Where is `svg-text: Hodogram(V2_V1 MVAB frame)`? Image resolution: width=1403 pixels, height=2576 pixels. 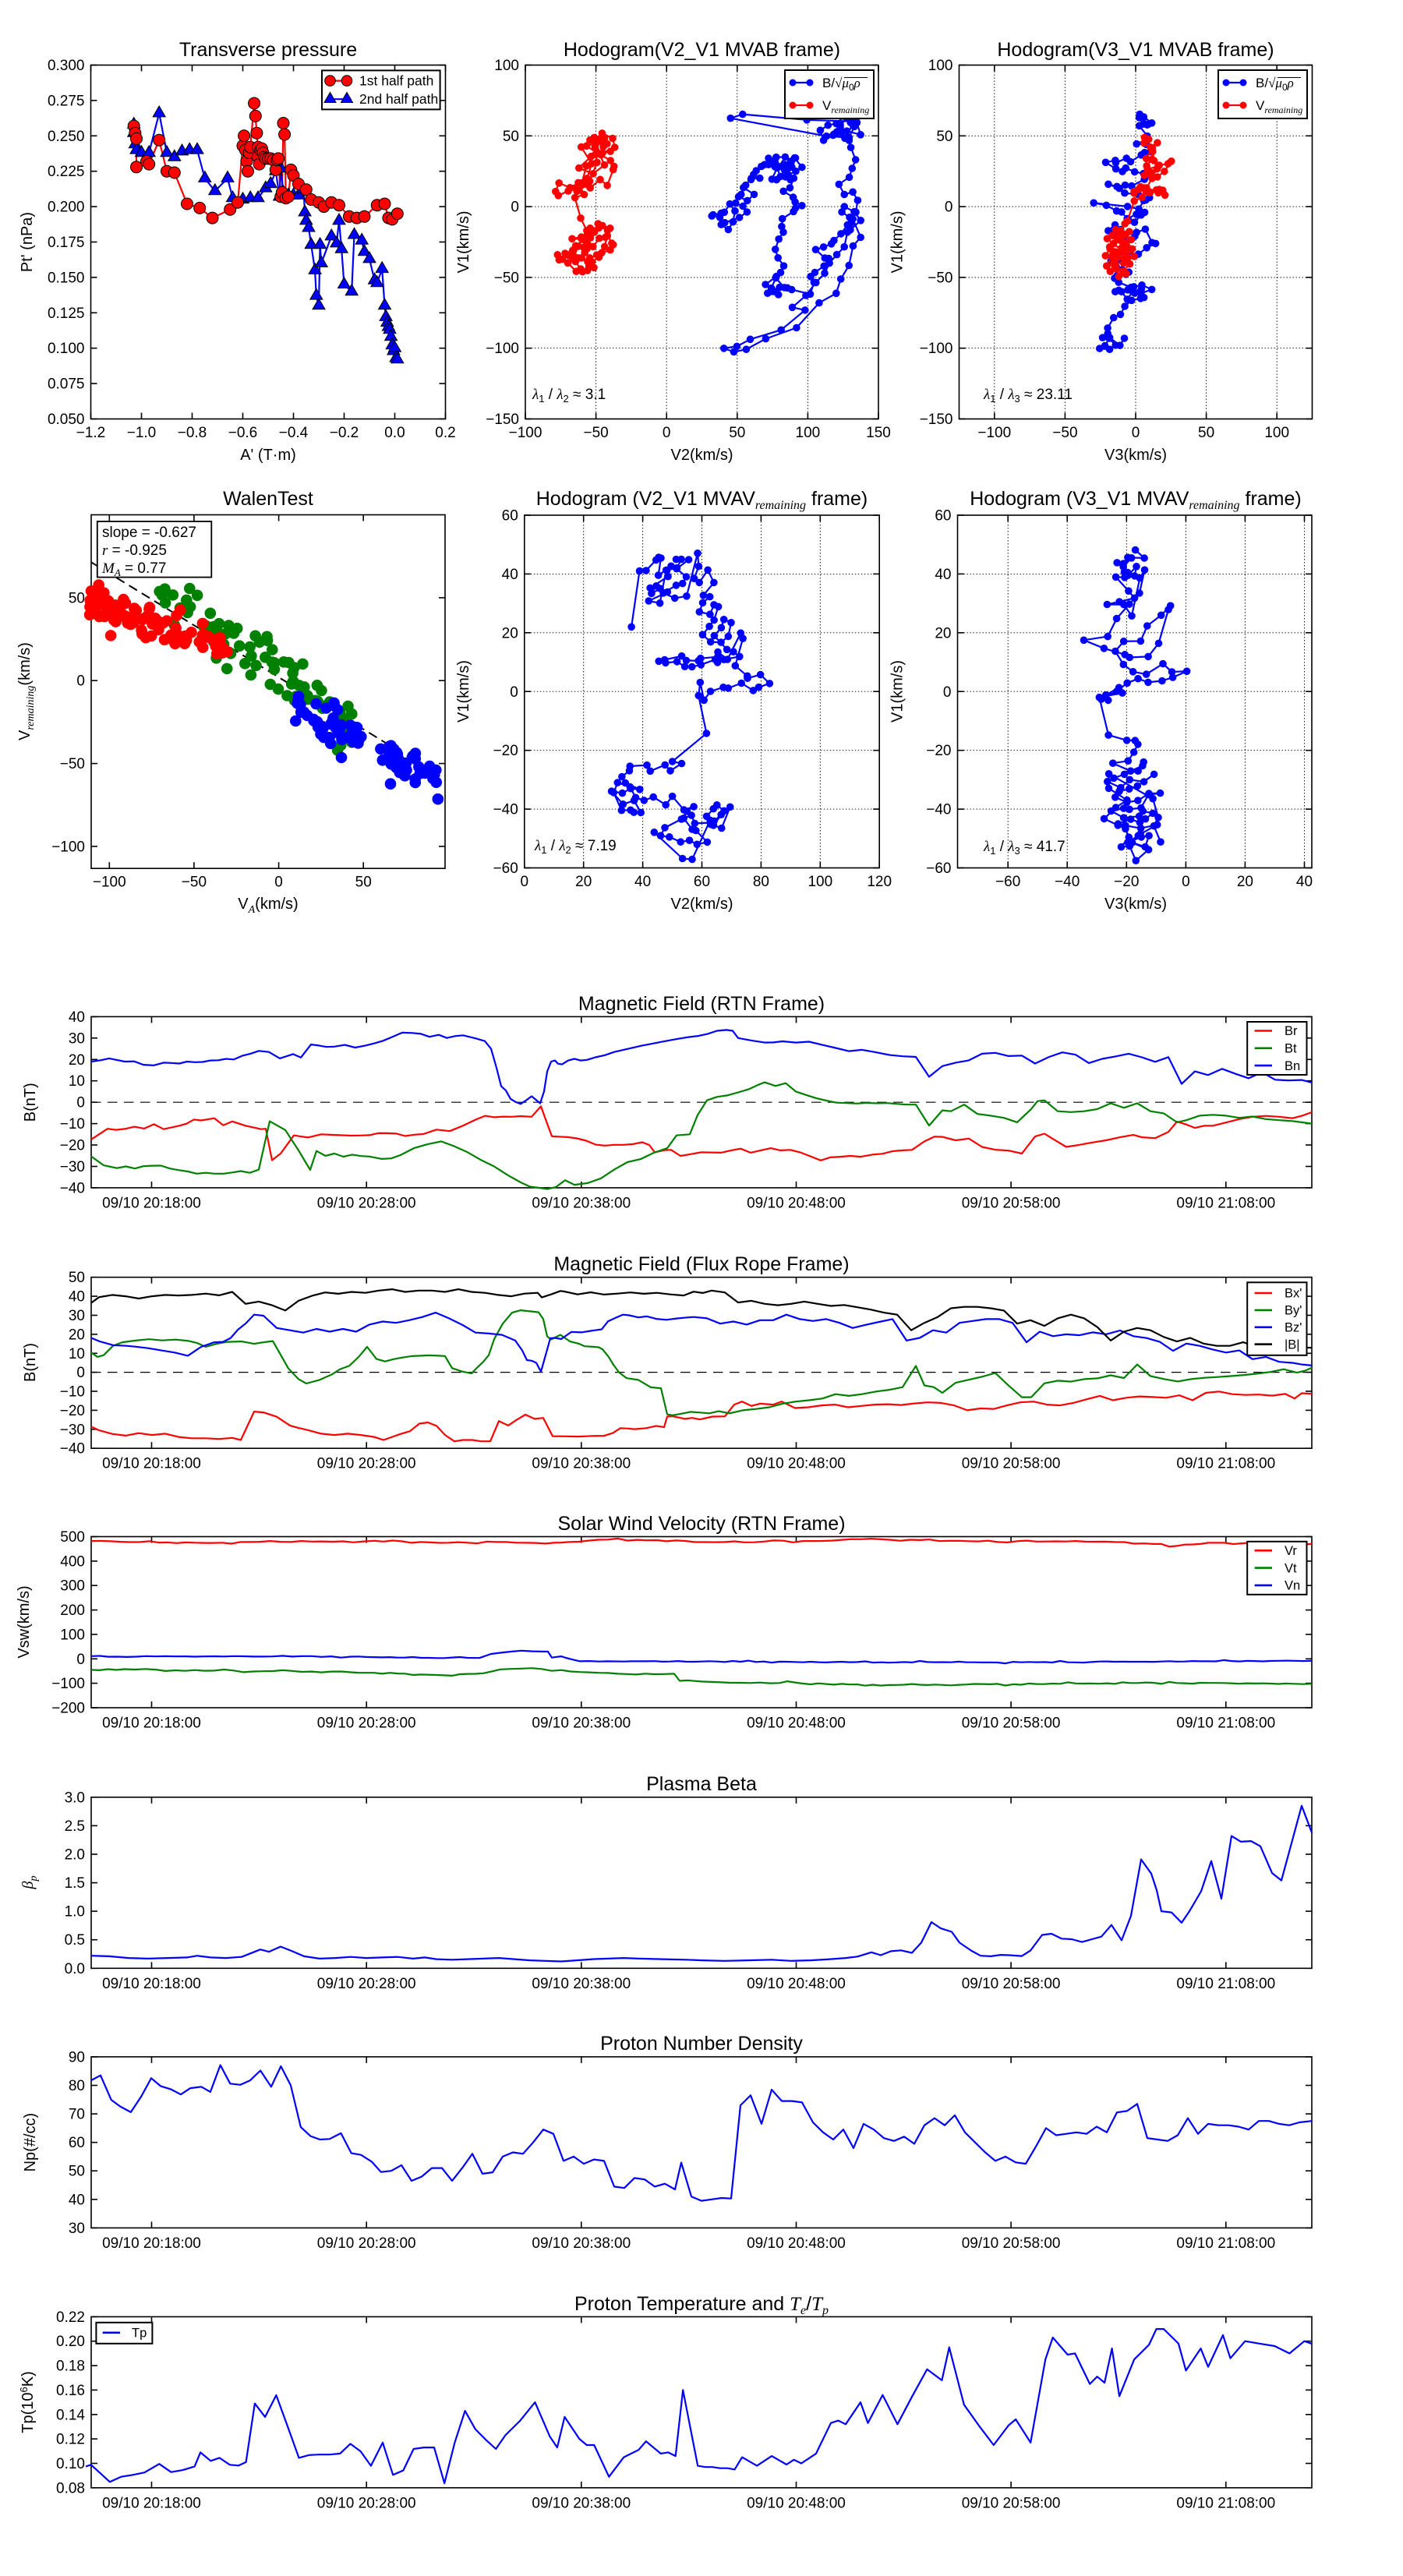 svg-text: Hodogram(V2_V1 MVAB frame) is located at coordinates (702, 50).